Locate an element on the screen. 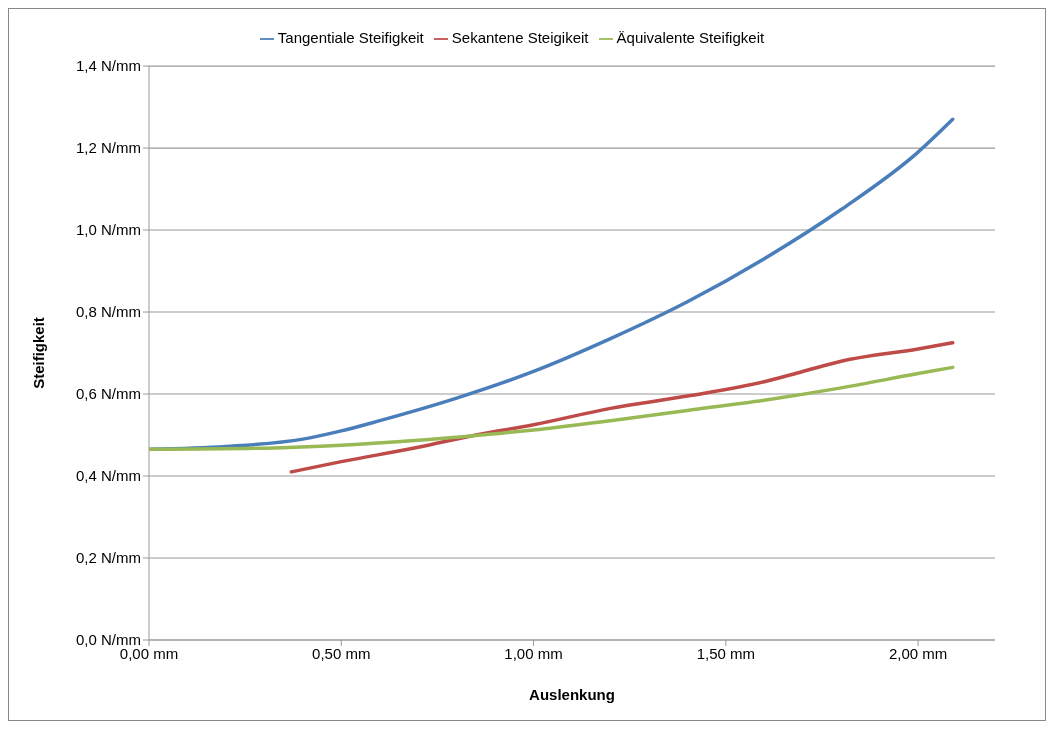  x-tick-label: 1,00 mm is located at coordinates (533, 653).